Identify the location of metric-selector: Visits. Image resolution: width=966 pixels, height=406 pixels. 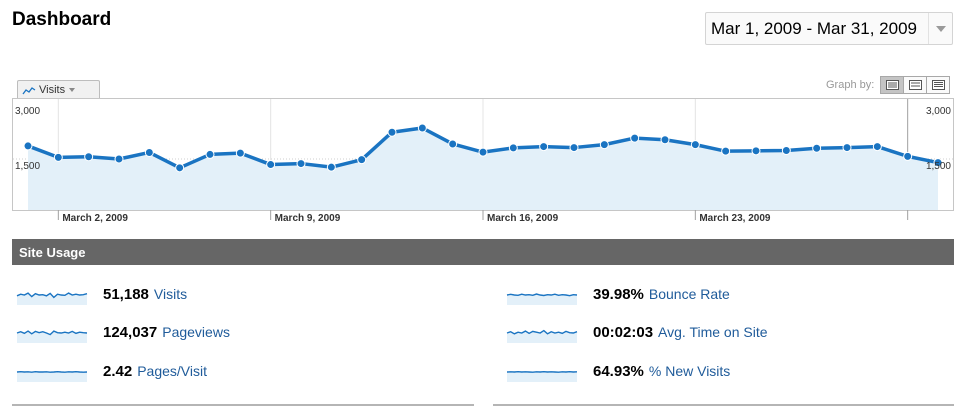
(58, 89).